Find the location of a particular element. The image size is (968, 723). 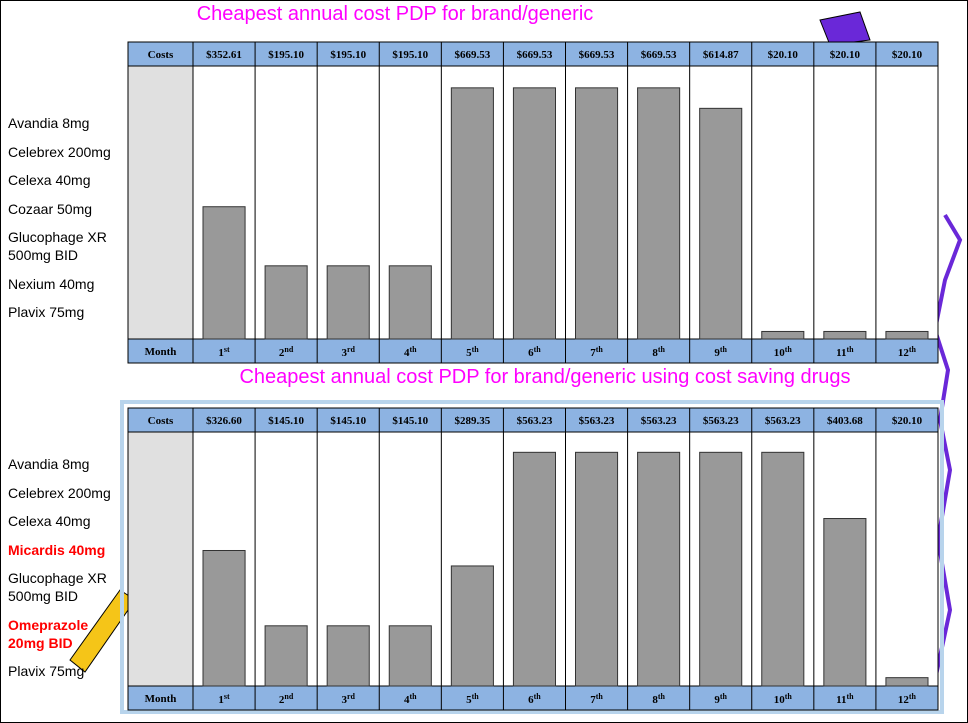

value-label: $326.60 is located at coordinates (224, 421).